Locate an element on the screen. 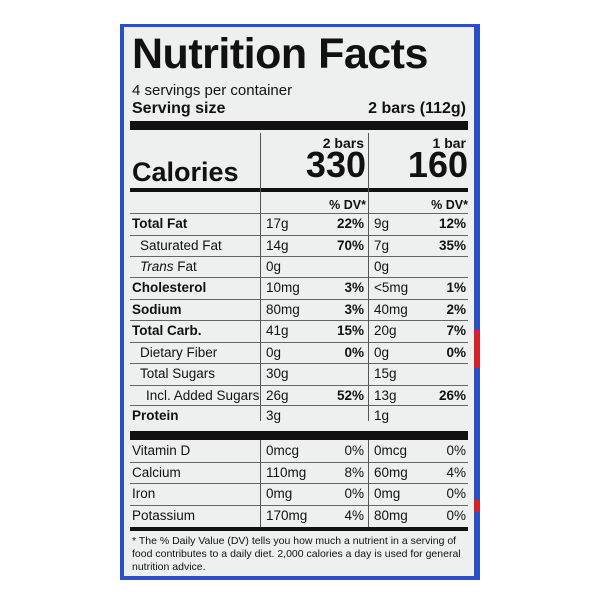  amount-2-bars: 0mcg is located at coordinates (283, 450).